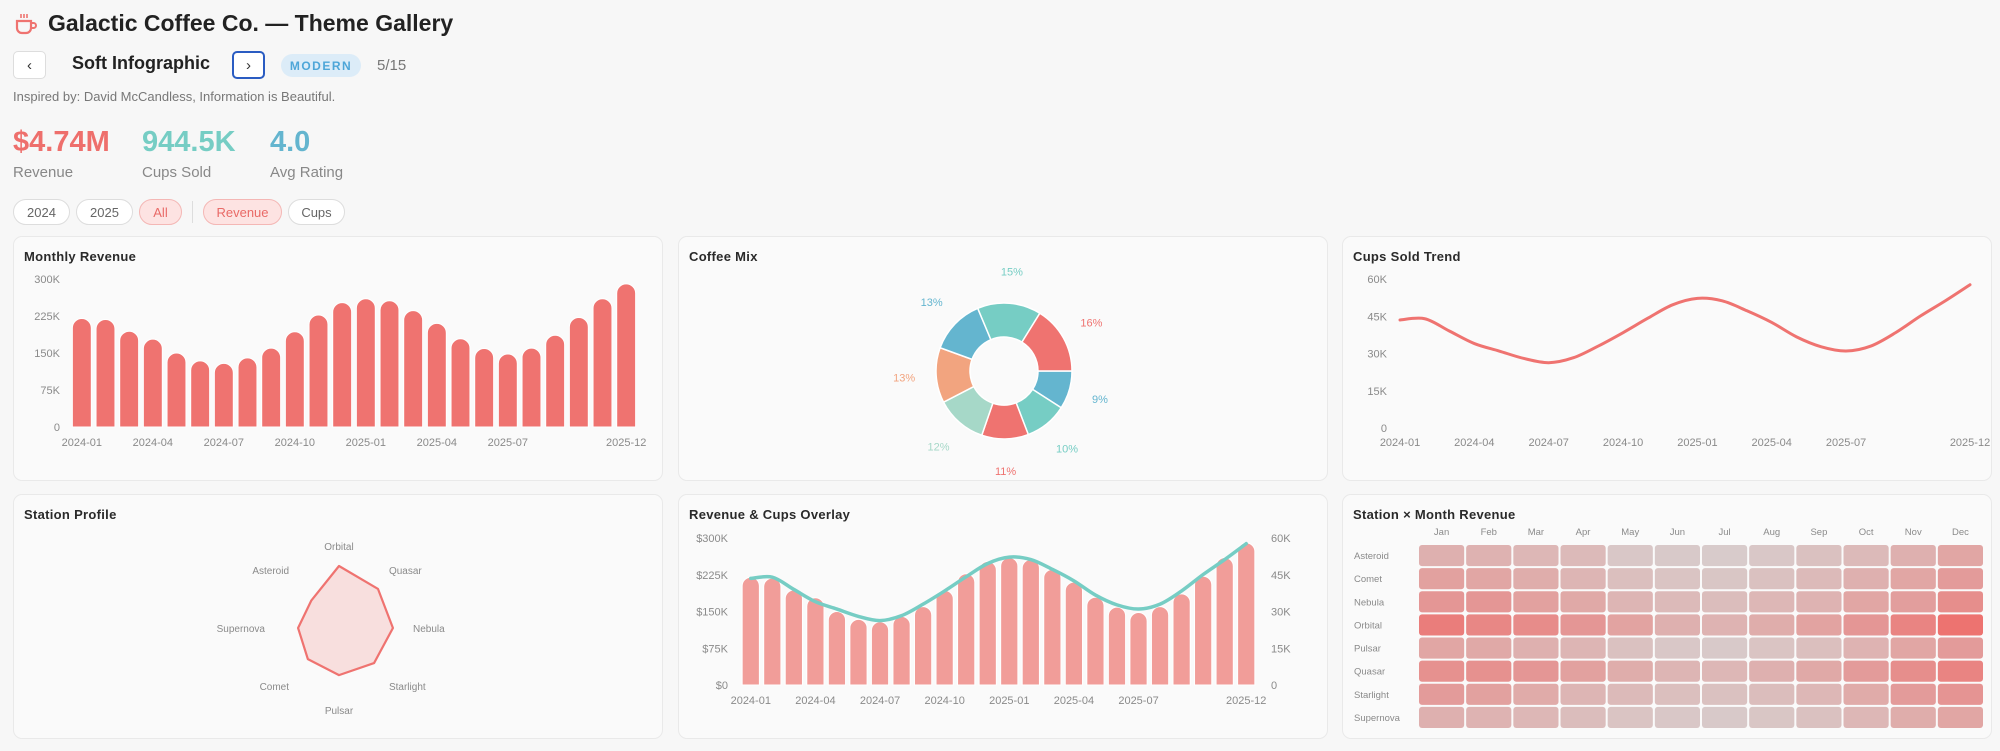  Describe the element at coordinates (1003, 358) in the screenshot. I see `coffee-mix-card: 9% 10% 11% 12% 13% 13% 15% 16% Coffee Mix` at that location.